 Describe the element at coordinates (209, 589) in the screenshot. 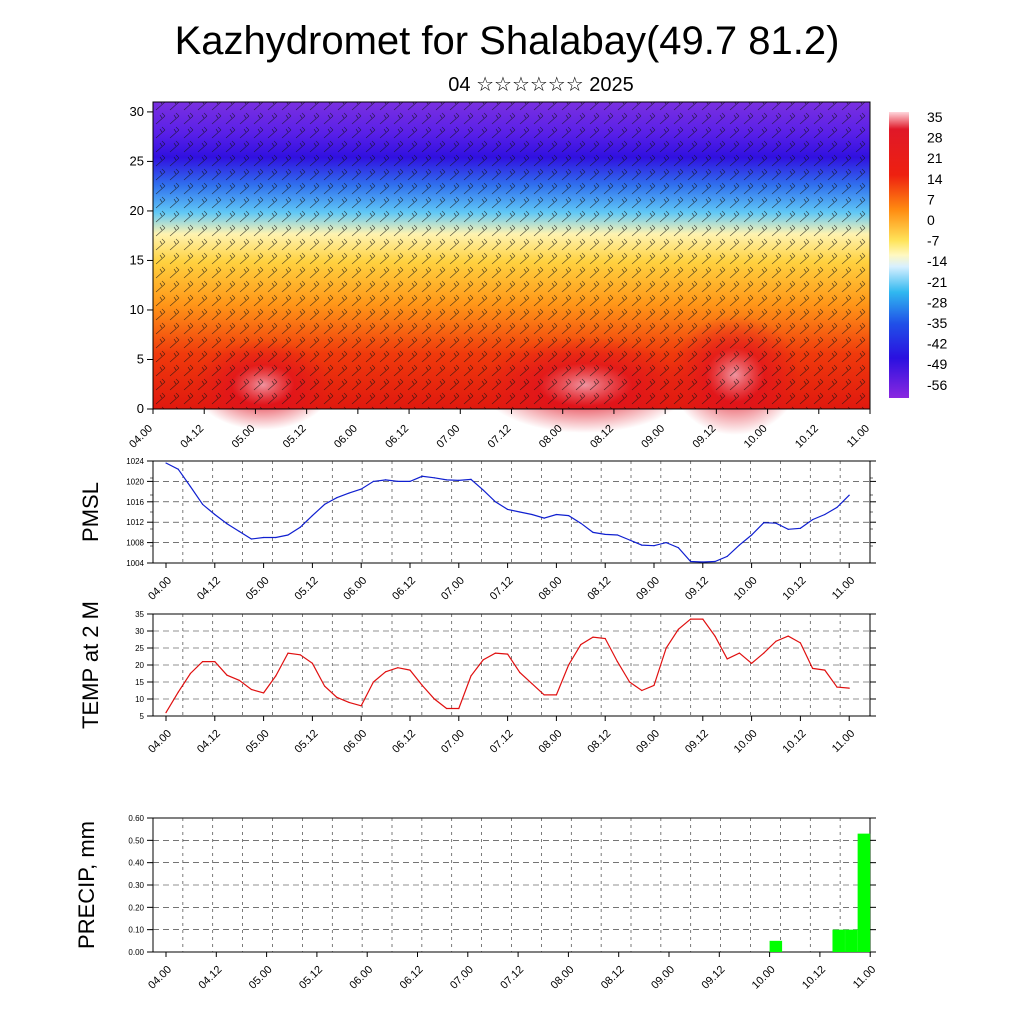

I see `x-tick-label: 04.12` at that location.